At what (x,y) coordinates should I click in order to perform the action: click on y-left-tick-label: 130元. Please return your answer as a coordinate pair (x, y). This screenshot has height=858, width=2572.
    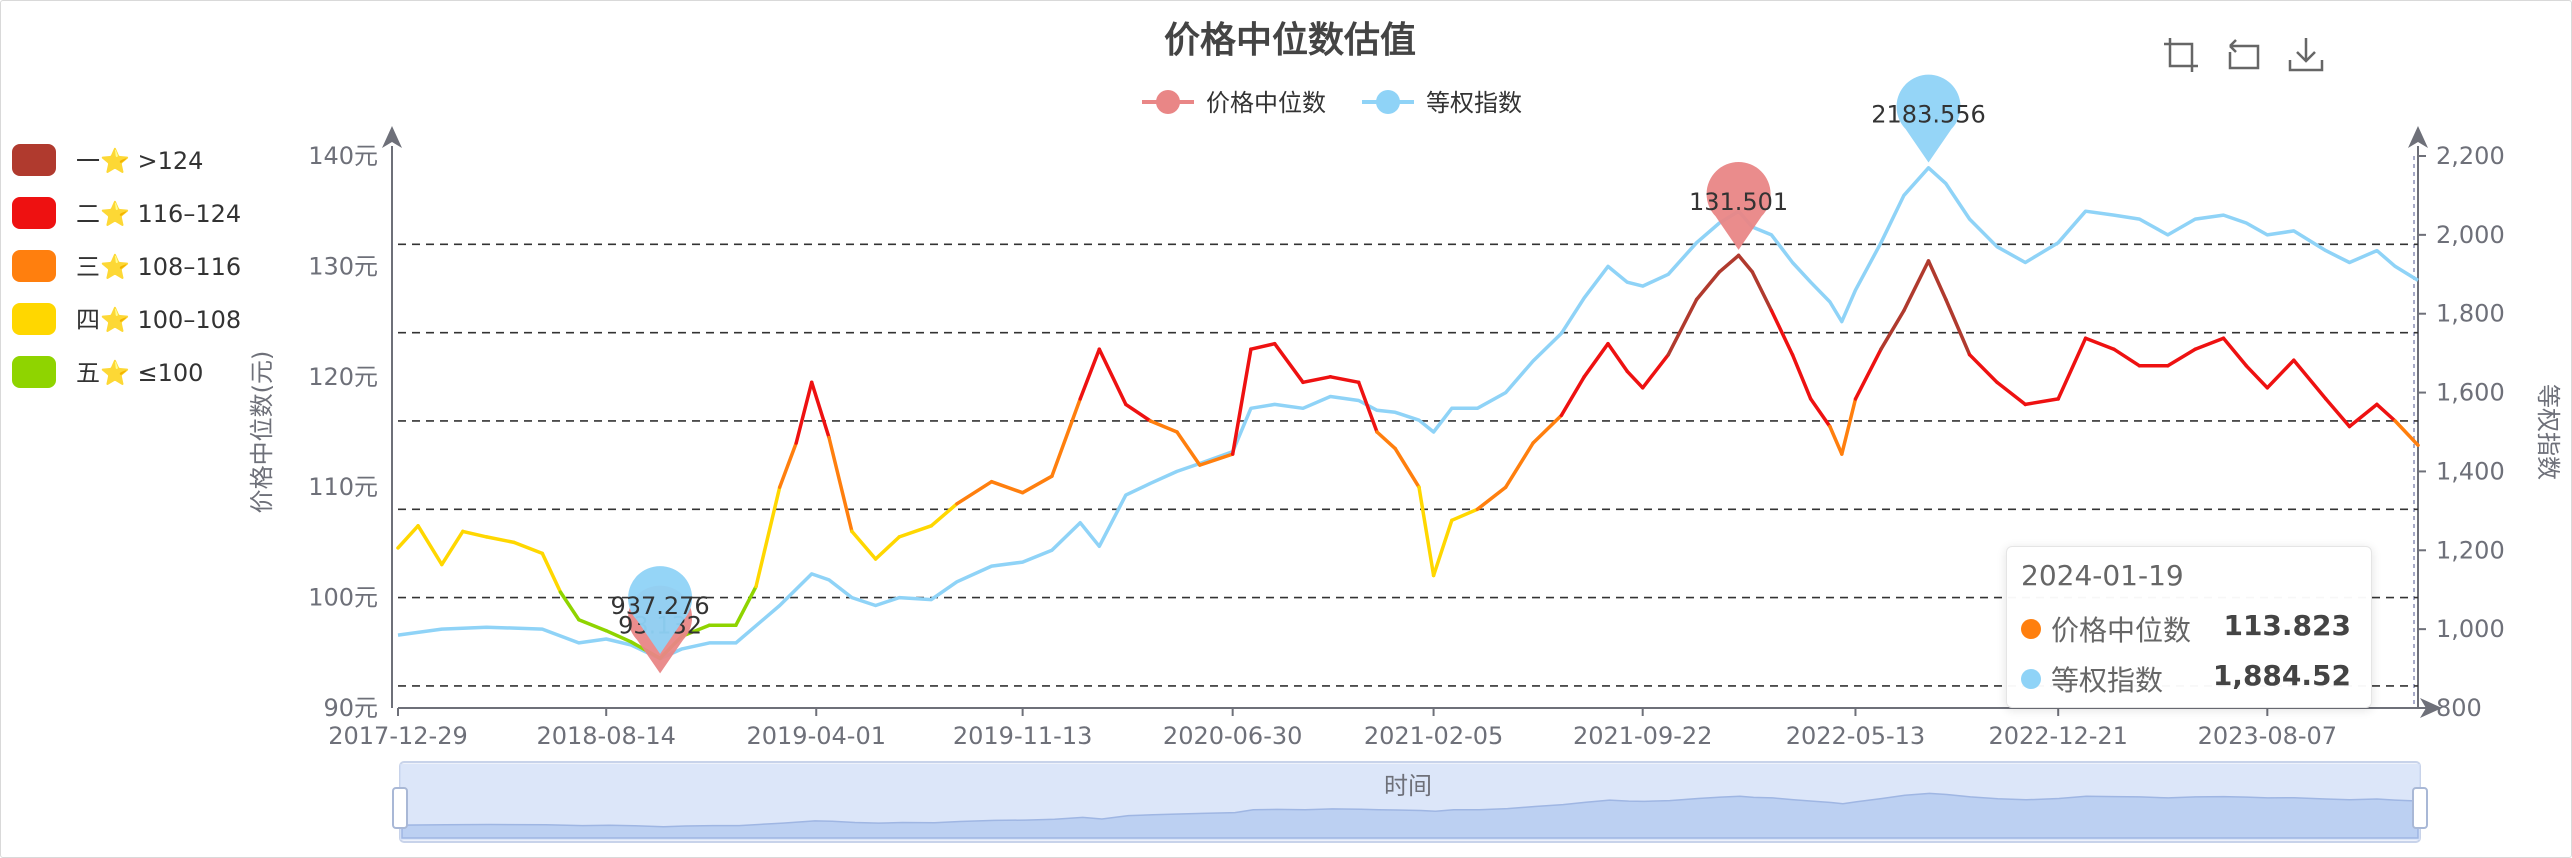
    Looking at the image, I should click on (343, 266).